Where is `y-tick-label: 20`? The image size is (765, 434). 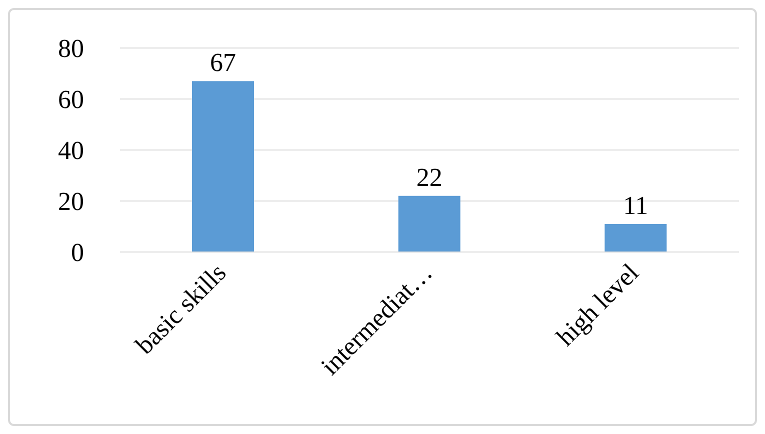 y-tick-label: 20 is located at coordinates (71, 201).